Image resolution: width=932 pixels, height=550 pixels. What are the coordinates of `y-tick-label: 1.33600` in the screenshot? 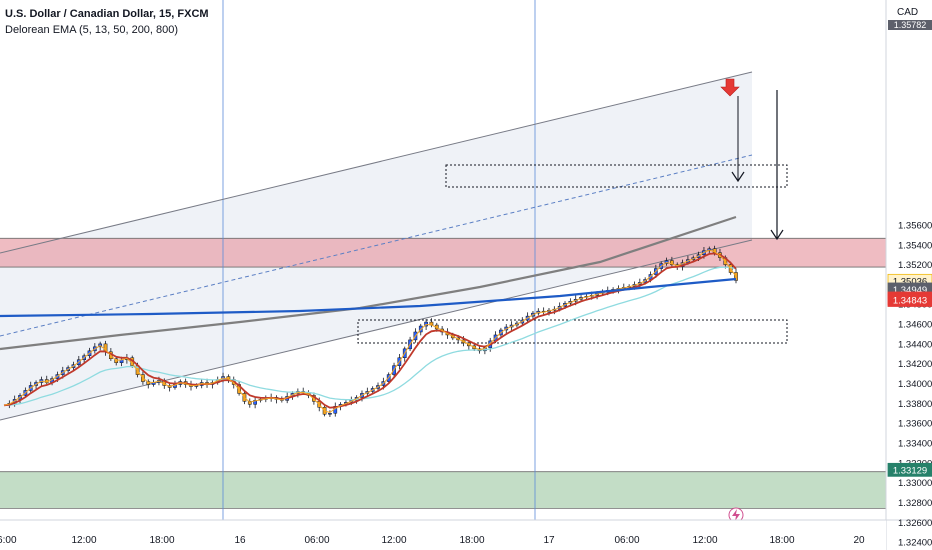 It's located at (915, 424).